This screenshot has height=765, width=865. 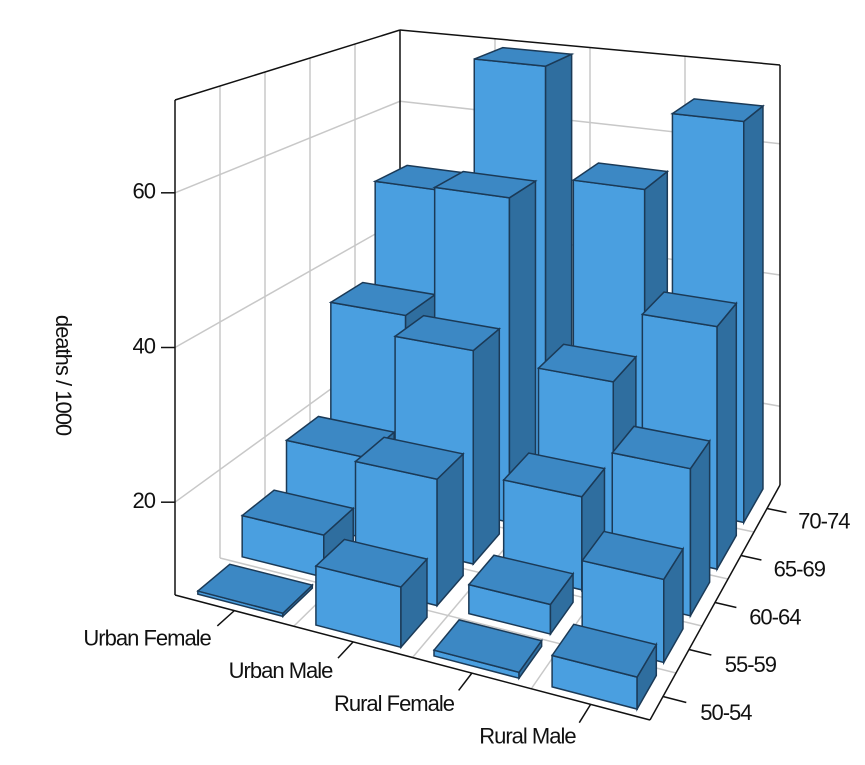 What do you see at coordinates (527, 736) in the screenshot?
I see `x-tick-label: Rural Male` at bounding box center [527, 736].